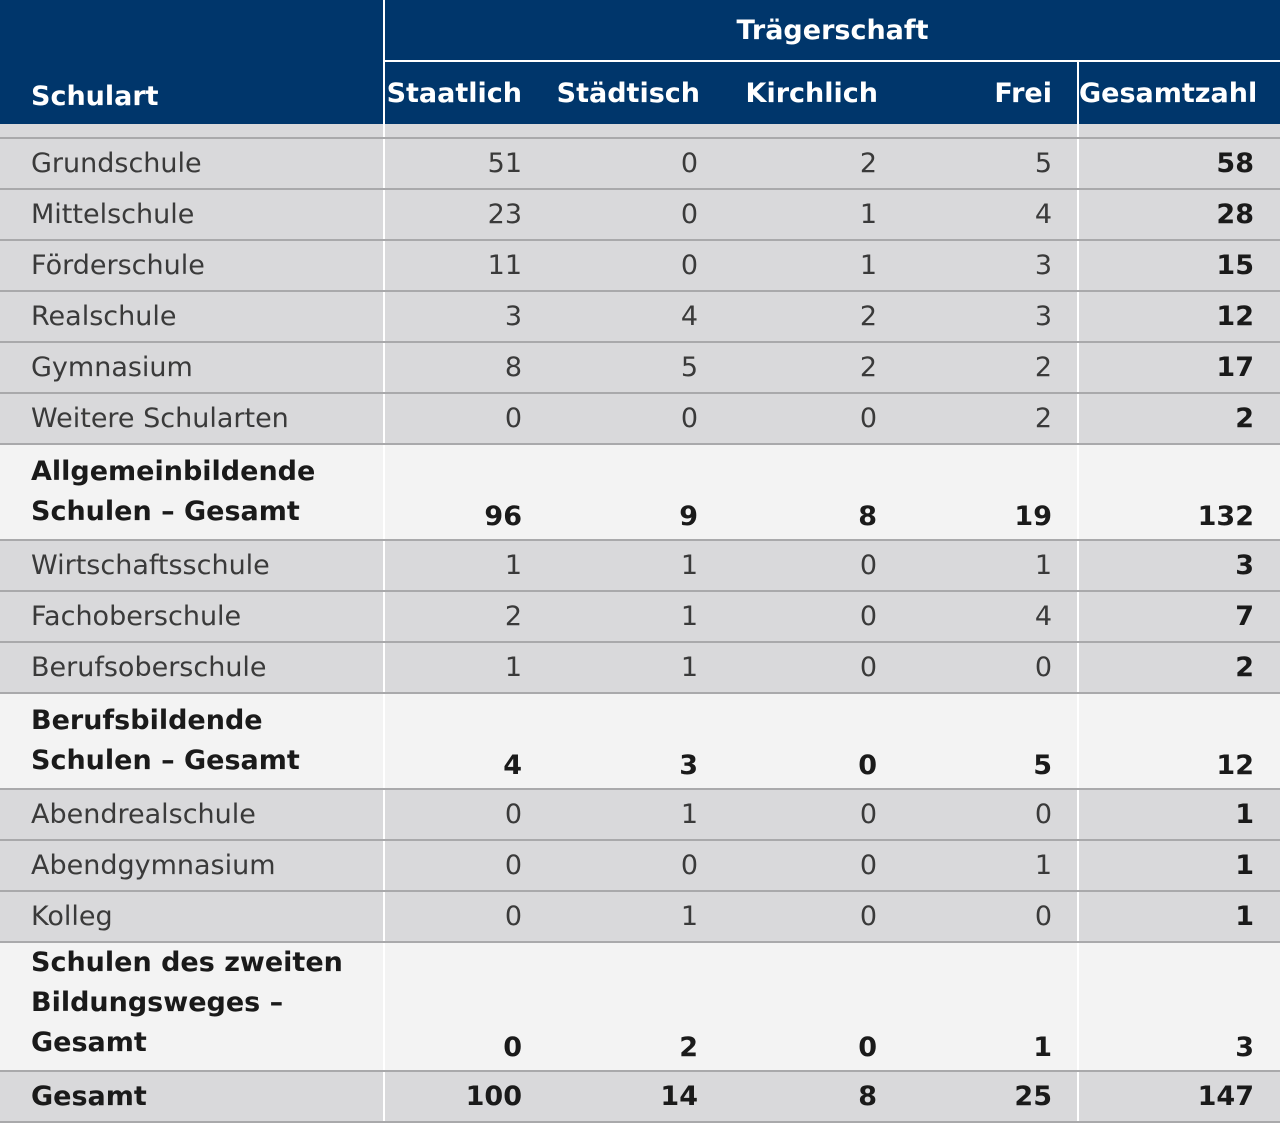  I want to click on row-label: Abendgymnasium, so click(192, 866).